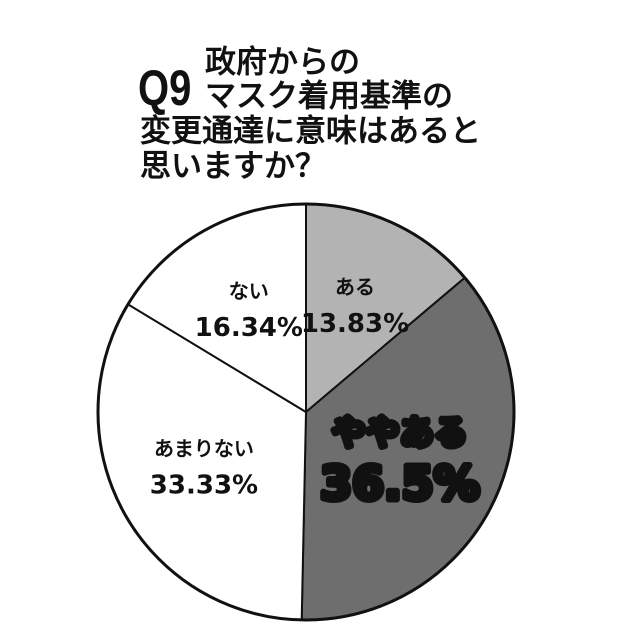  Describe the element at coordinates (249, 328) in the screenshot. I see `slice-value: 16.34%` at that location.